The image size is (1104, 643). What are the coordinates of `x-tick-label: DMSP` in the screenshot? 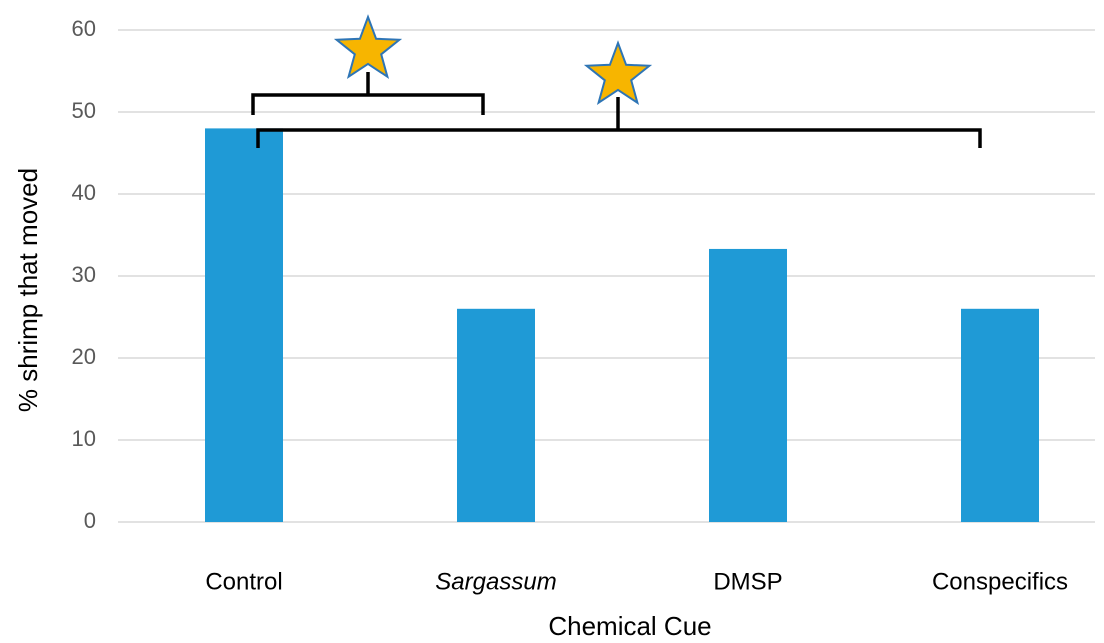 It's located at (747, 581).